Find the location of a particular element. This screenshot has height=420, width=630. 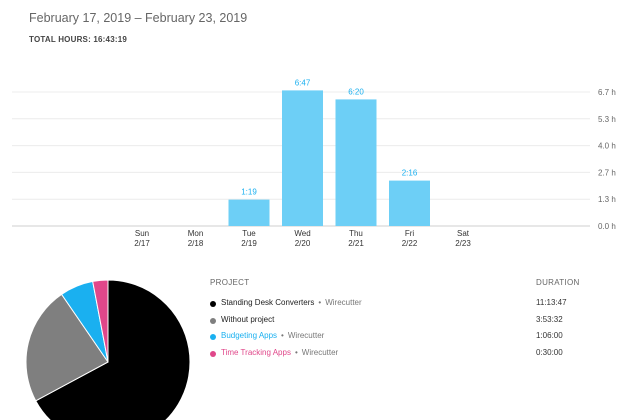

total-hours: TOTAL HOURS: 16:43:19 is located at coordinates (78, 39).